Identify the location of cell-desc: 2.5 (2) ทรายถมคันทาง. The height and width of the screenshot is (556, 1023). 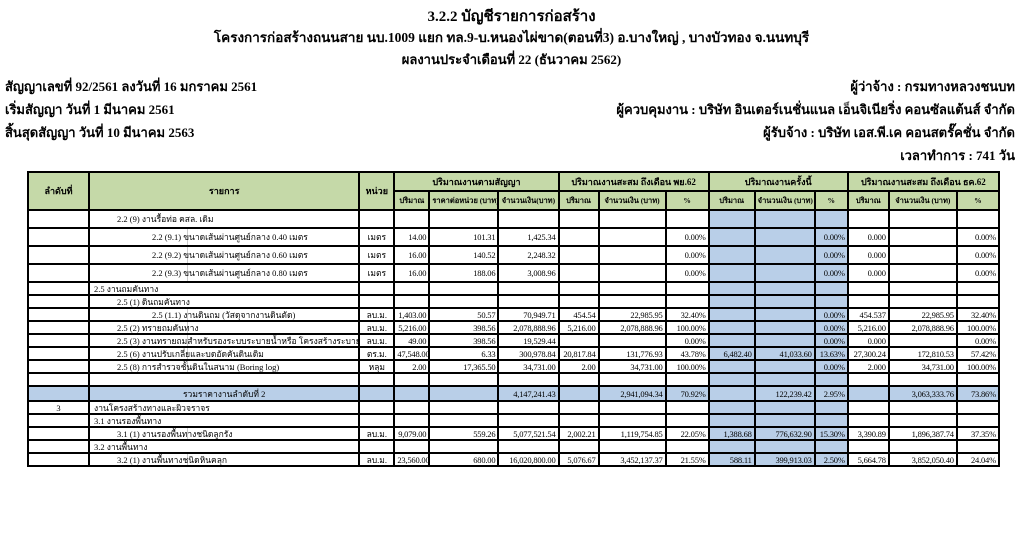
(224, 327).